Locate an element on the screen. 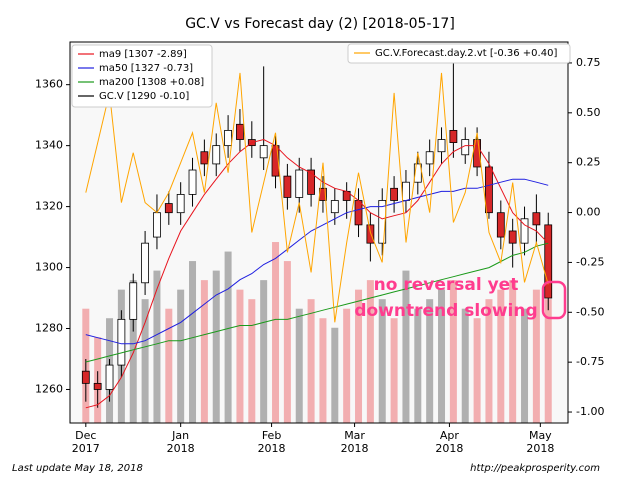  y-tick-label: 1260 is located at coordinates (49, 388).